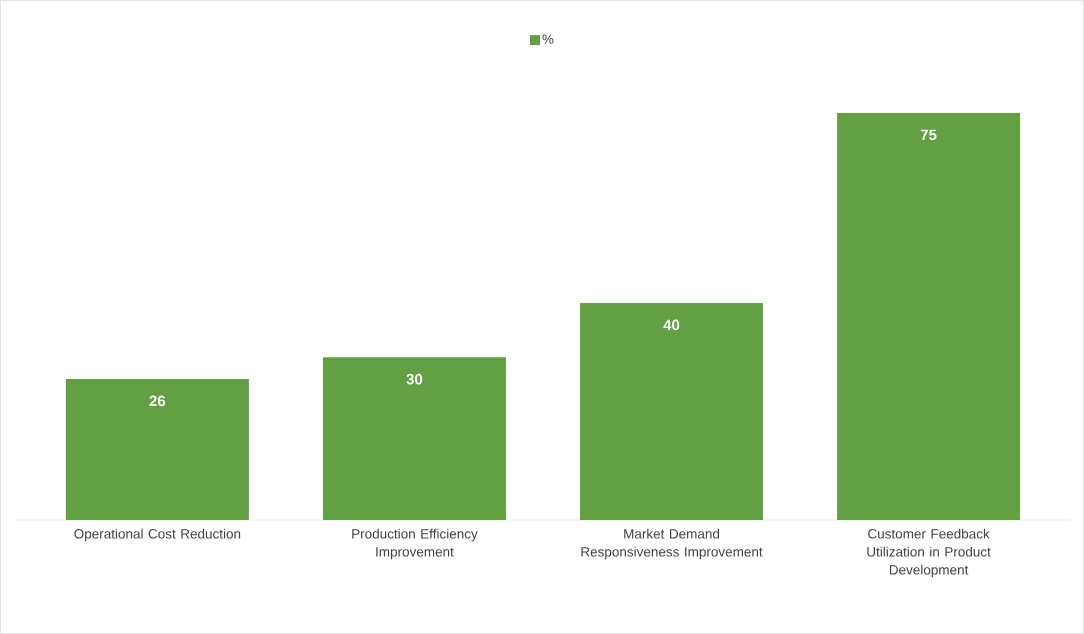 This screenshot has height=634, width=1084. What do you see at coordinates (548, 39) in the screenshot?
I see `legend-label: %` at bounding box center [548, 39].